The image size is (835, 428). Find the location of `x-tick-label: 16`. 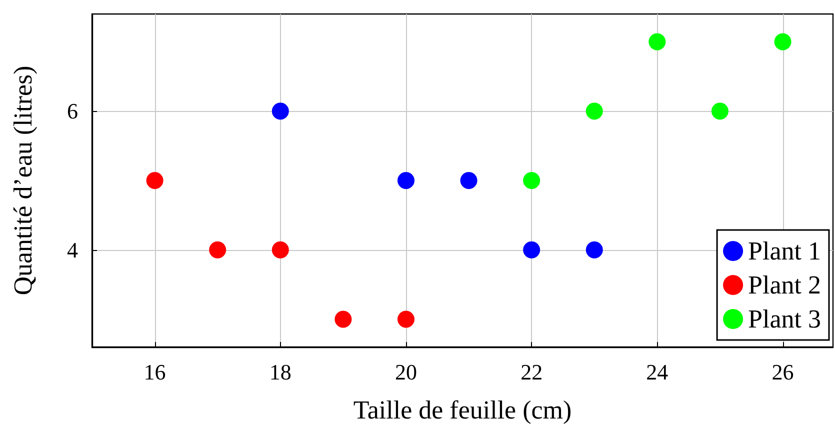

x-tick-label: 16 is located at coordinates (155, 372).